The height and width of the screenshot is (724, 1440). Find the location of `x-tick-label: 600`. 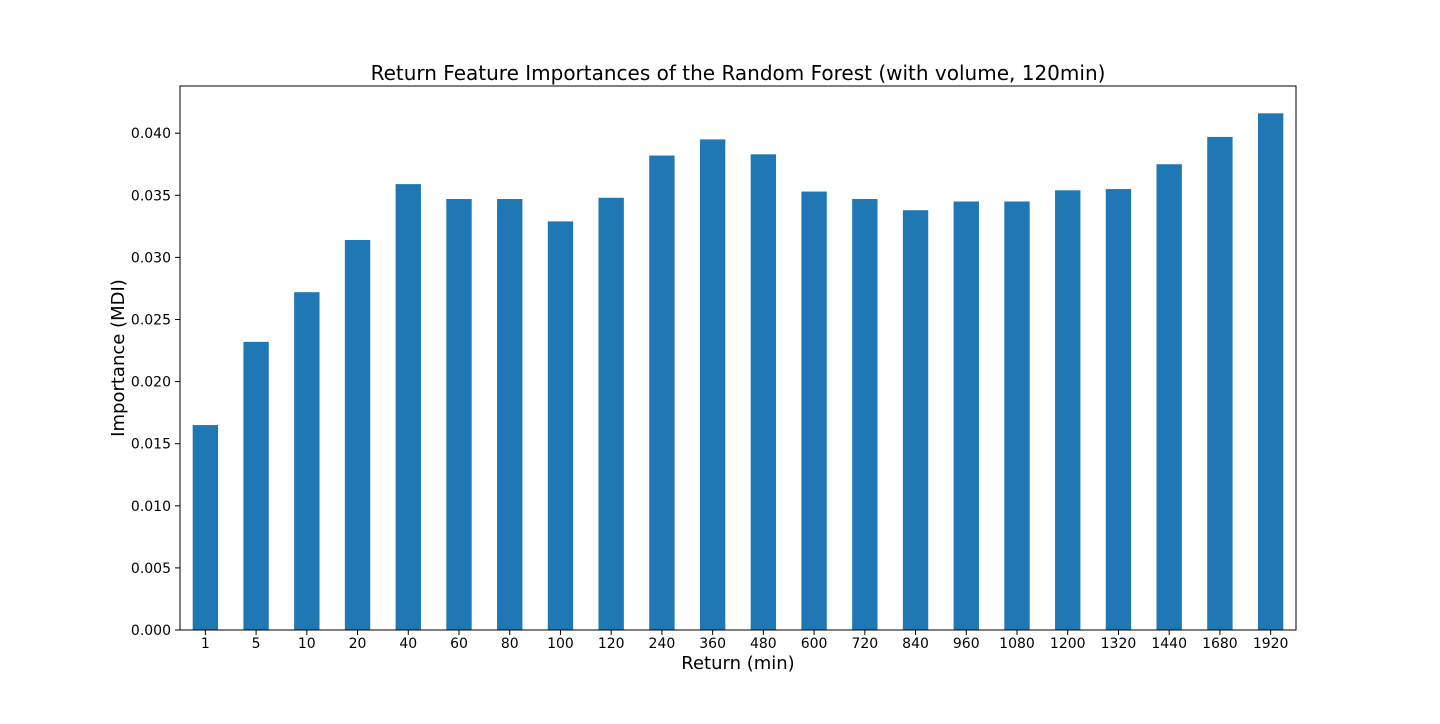

x-tick-label: 600 is located at coordinates (814, 644).